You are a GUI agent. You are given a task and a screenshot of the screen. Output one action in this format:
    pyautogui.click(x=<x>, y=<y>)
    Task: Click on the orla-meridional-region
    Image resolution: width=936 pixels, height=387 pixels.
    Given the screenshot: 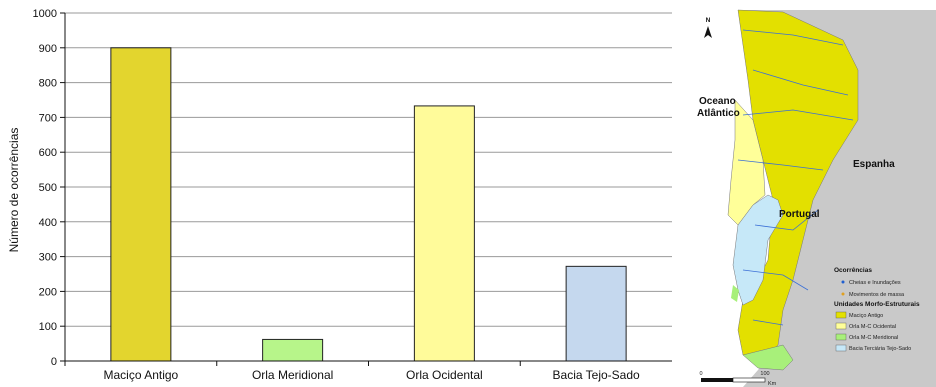 What is the action you would take?
    pyautogui.click(x=768, y=357)
    